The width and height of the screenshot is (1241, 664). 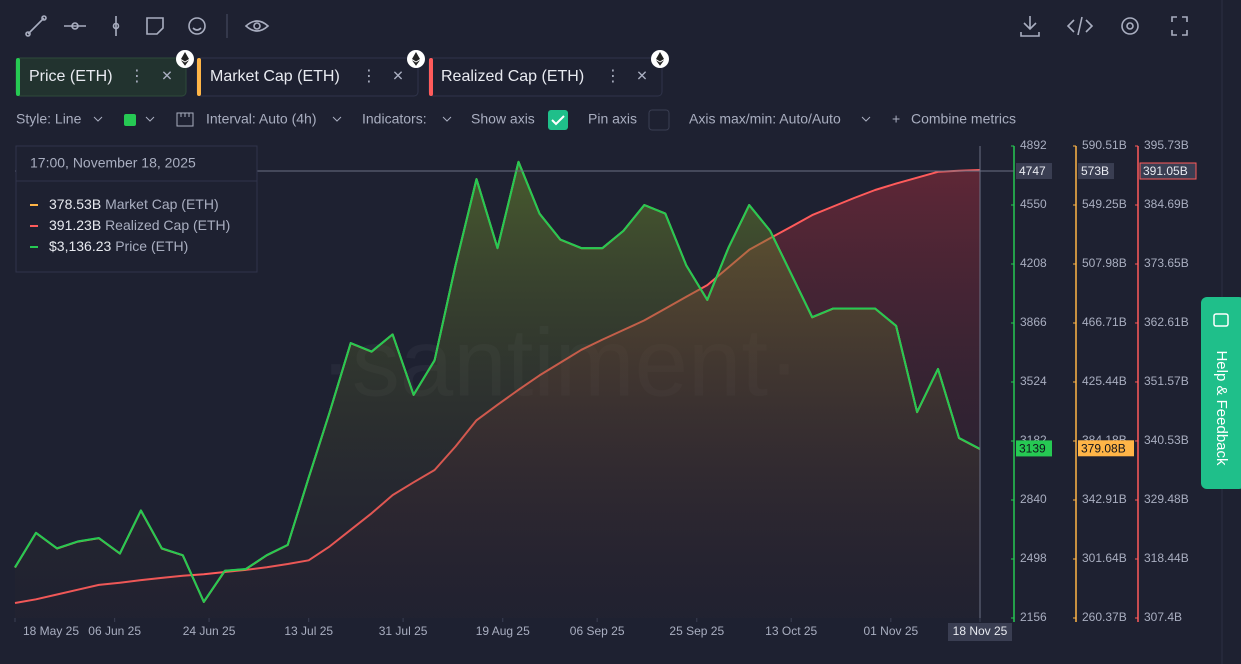 I want to click on help-tab, so click(x=1221, y=393).